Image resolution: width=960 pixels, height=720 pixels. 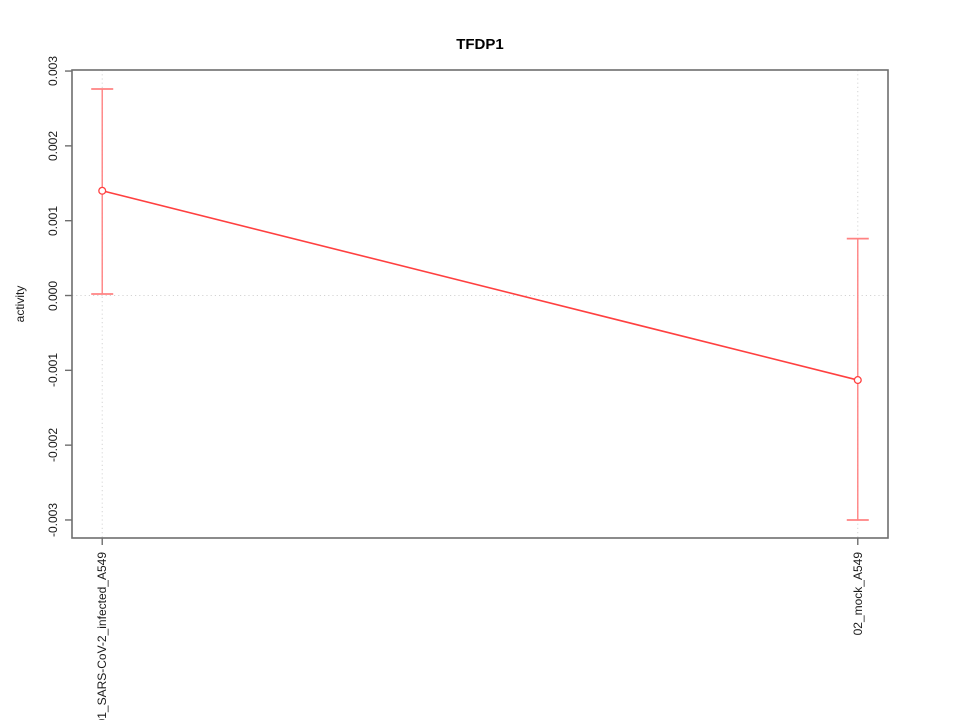 I want to click on y-tick-label: 0.003, so click(x=53, y=71).